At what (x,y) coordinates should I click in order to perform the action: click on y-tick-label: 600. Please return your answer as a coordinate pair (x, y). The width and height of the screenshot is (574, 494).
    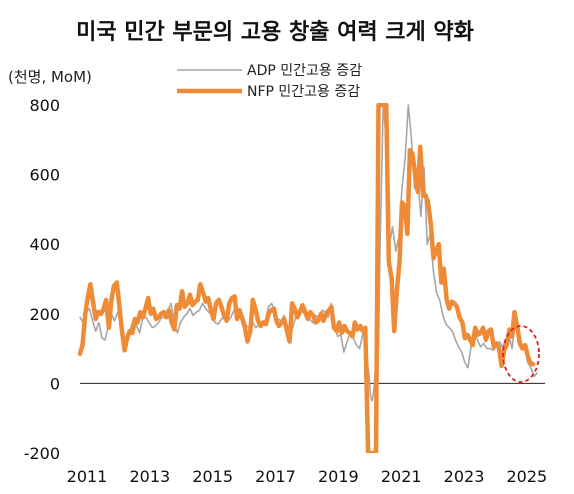
    Looking at the image, I should click on (44, 175).